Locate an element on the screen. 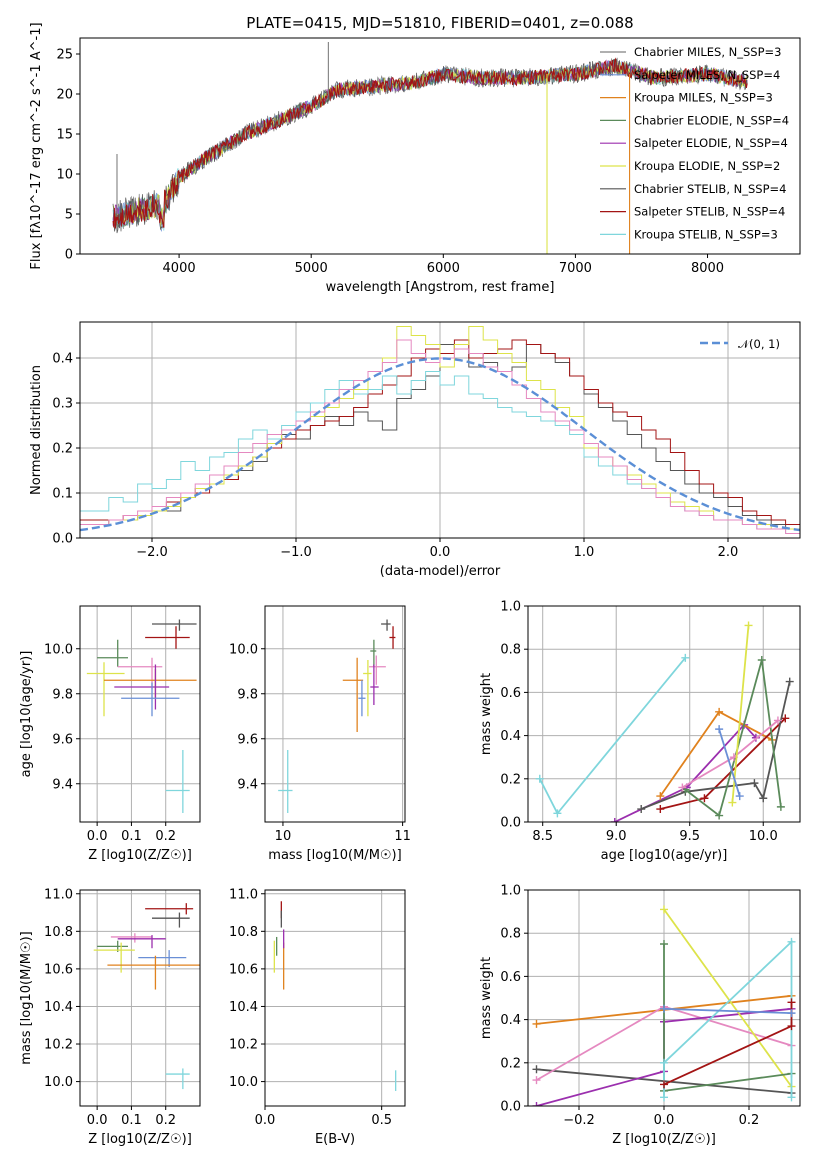 This screenshot has width=819, height=1170. normal-curve is located at coordinates (440, 444).